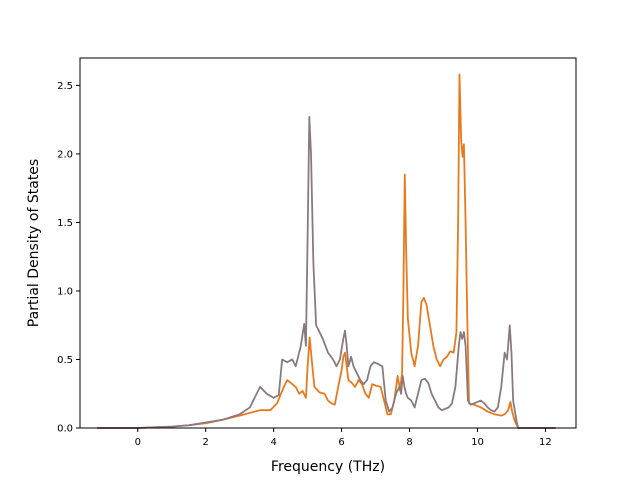 The width and height of the screenshot is (640, 480). What do you see at coordinates (34, 243) in the screenshot?
I see `y-axis-label: Partial Density of States` at bounding box center [34, 243].